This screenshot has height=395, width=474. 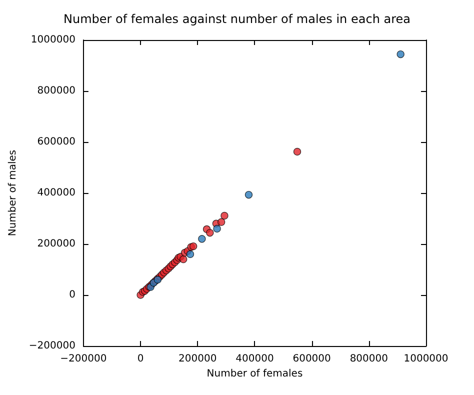 What do you see at coordinates (311, 359) in the screenshot?
I see `x-tick-label: 600000` at bounding box center [311, 359].